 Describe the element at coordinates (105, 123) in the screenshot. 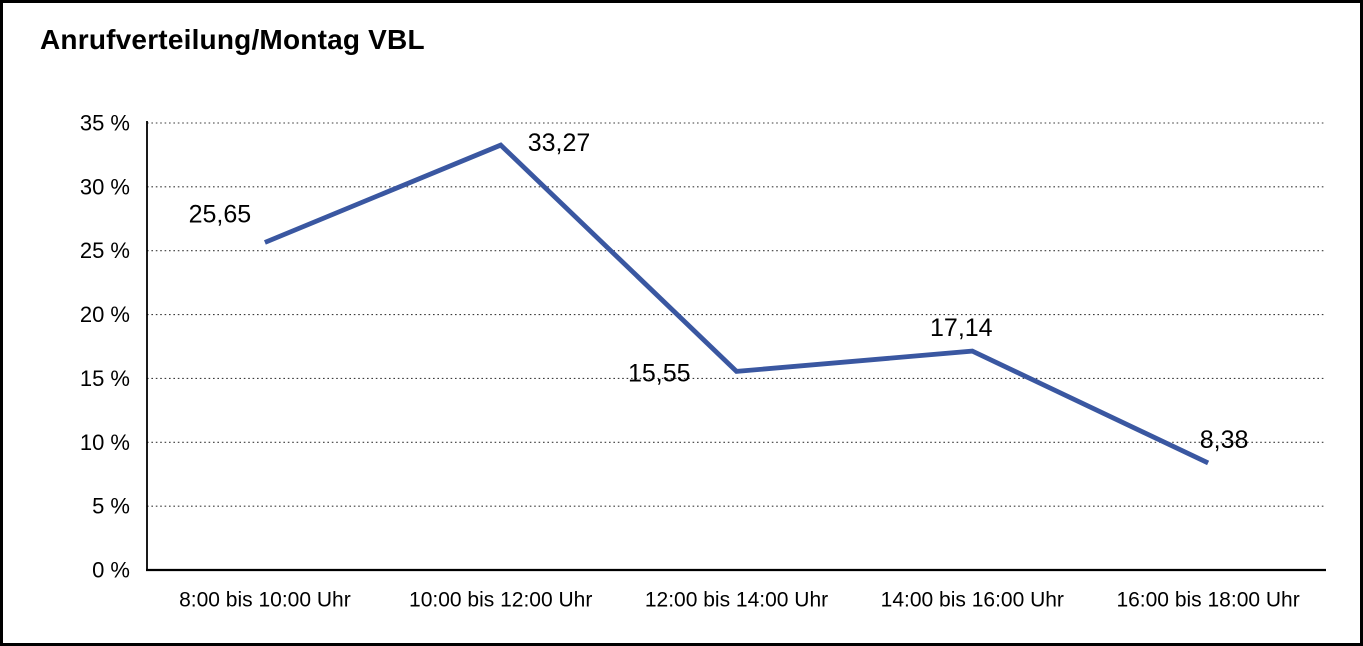

I see `y-axis-tick-label: 35 %` at that location.